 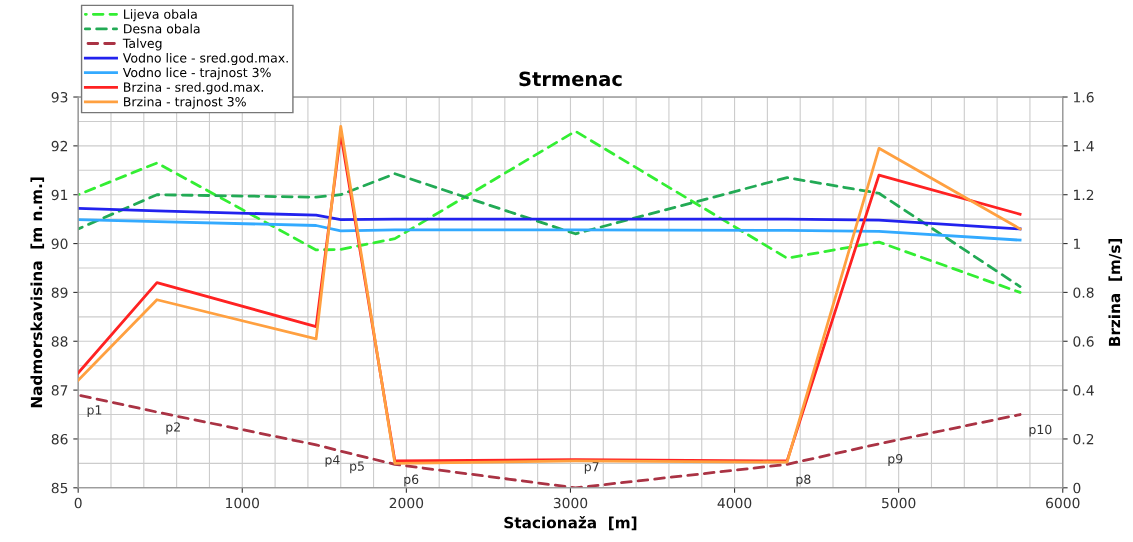 What do you see at coordinates (570, 79) in the screenshot?
I see `chart-title: Strmenac` at bounding box center [570, 79].